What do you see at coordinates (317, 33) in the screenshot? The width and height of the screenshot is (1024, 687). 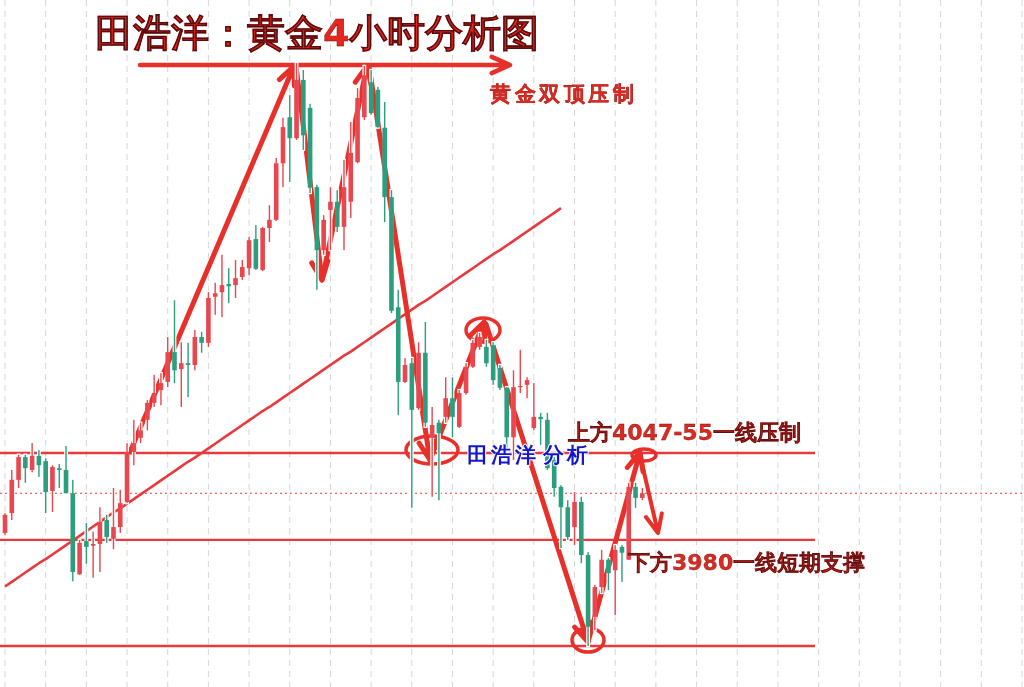 I see `chart-title: 田浩洋：黄金4小时分析图` at bounding box center [317, 33].